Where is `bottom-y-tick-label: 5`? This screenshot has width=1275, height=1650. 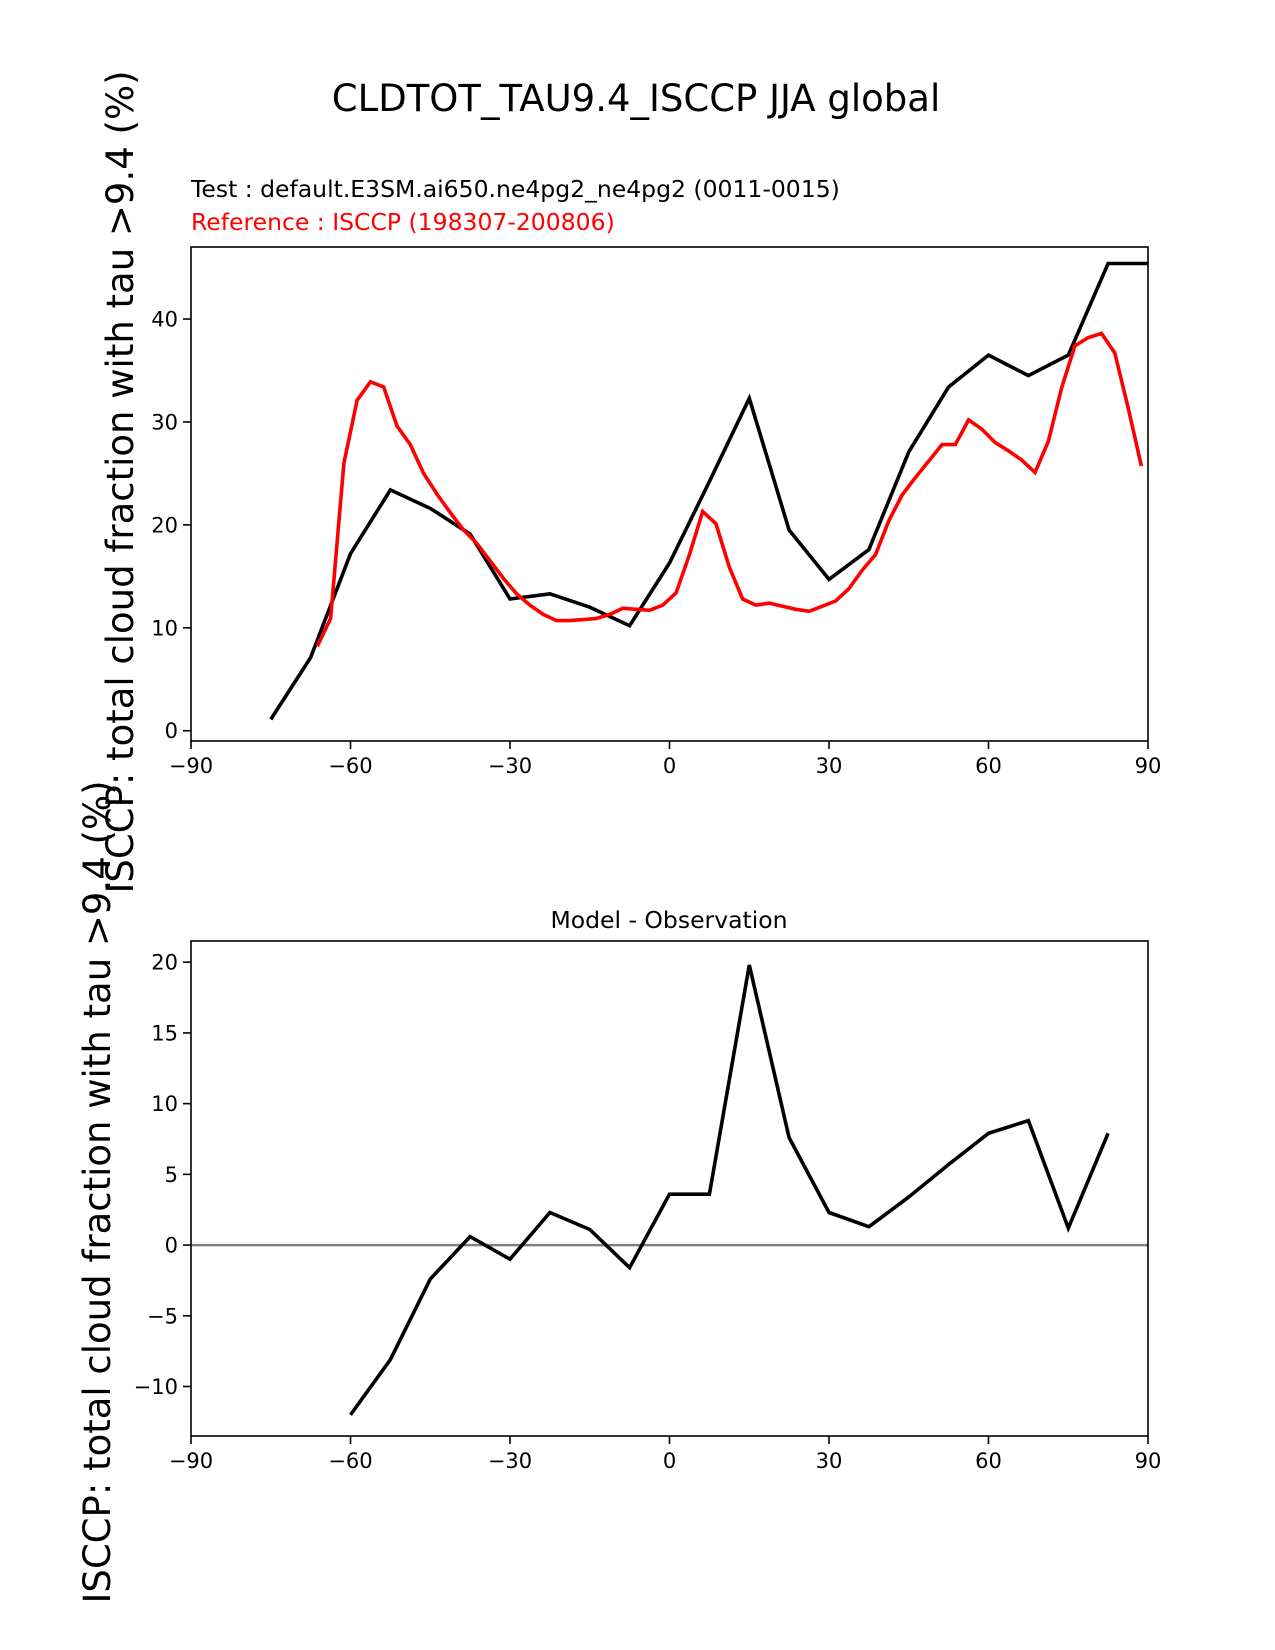 bottom-y-tick-label: 5 is located at coordinates (171, 1175).